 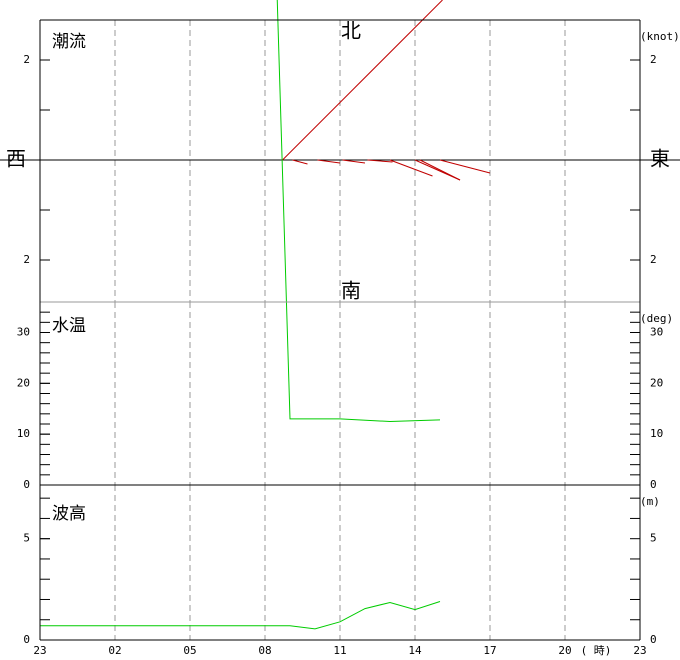 I want to click on y2-tick-label: 20, so click(x=656, y=382).